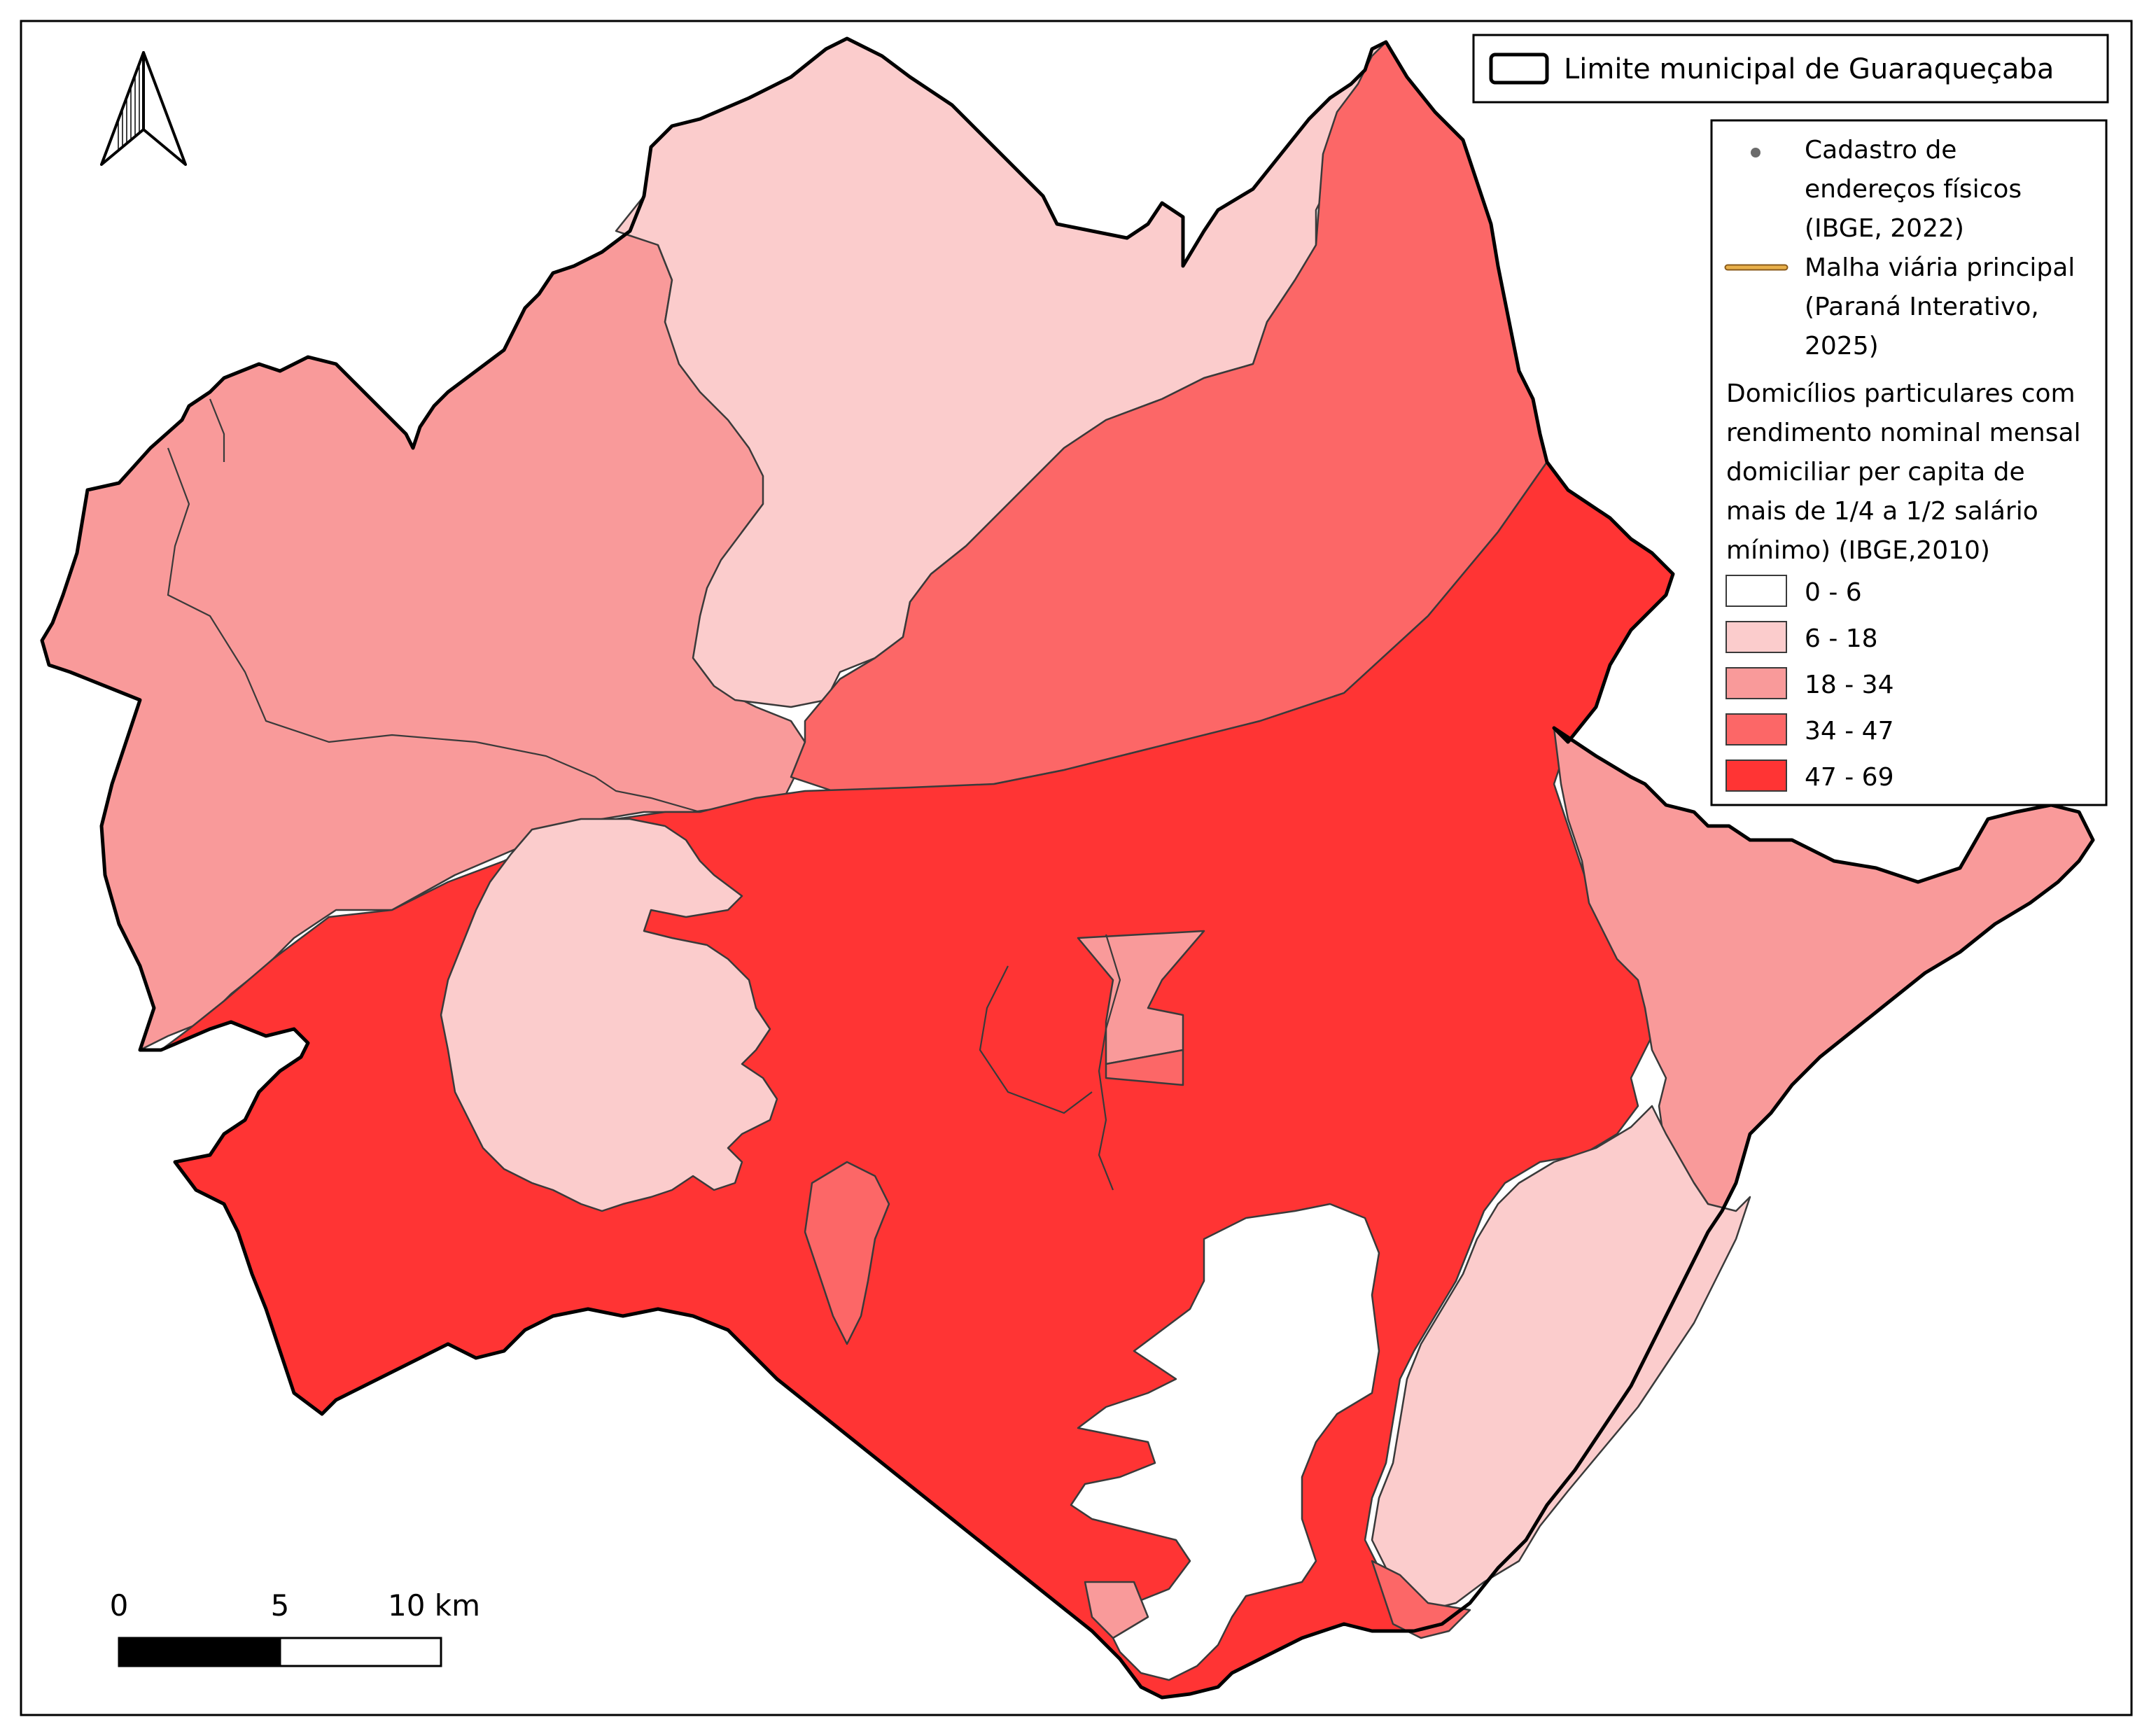  What do you see at coordinates (434, 1605) in the screenshot?
I see `scale-label-10km: 10 km` at bounding box center [434, 1605].